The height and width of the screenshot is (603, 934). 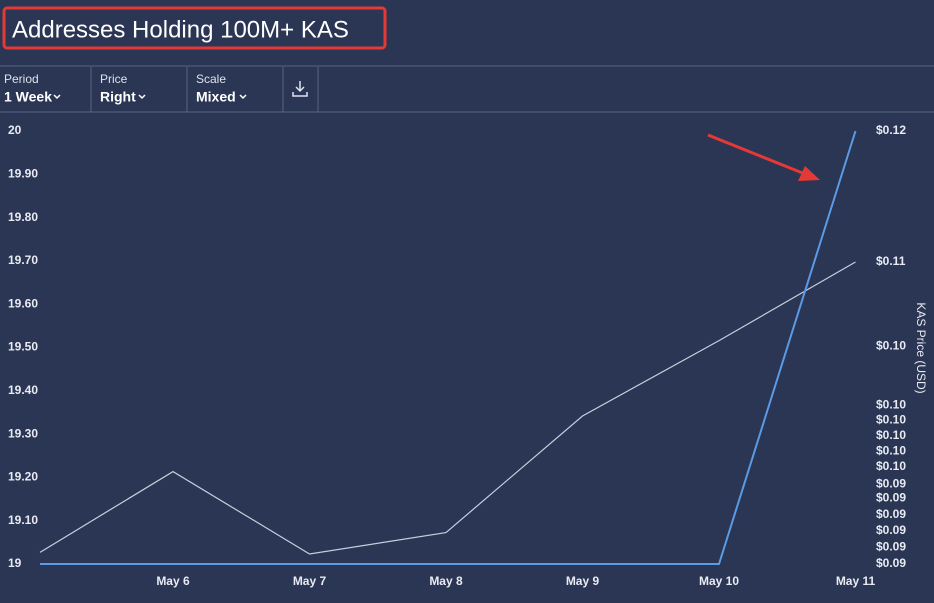 I want to click on y-tick-label: 19.30, so click(x=23, y=433).